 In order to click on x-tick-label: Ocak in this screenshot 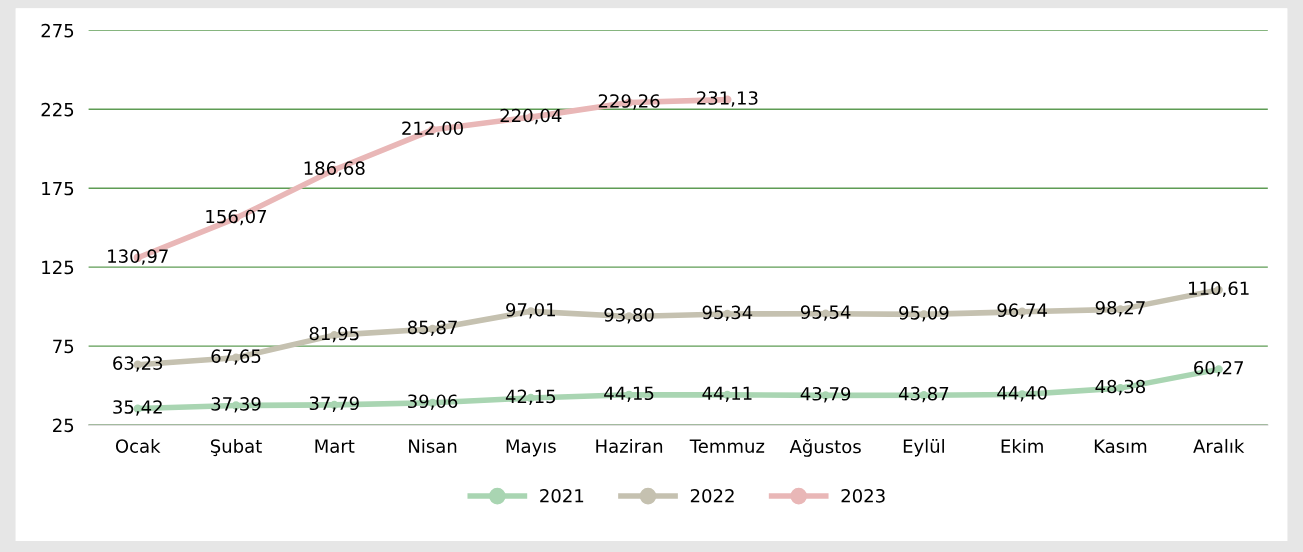, I will do `click(138, 445)`.